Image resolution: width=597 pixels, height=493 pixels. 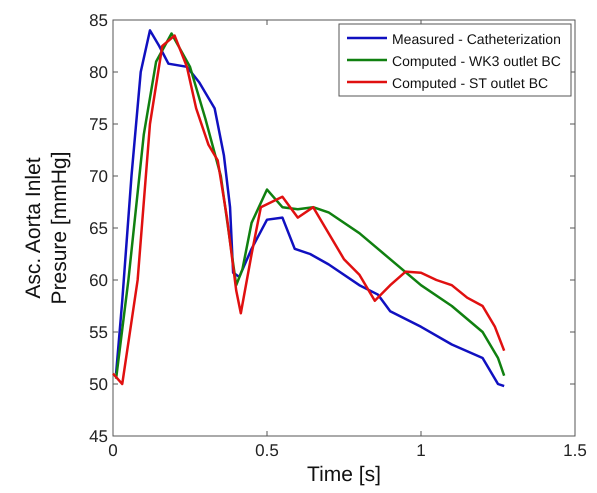 What do you see at coordinates (476, 61) in the screenshot?
I see `legend-label: Computed - WK3 outlet BC` at bounding box center [476, 61].